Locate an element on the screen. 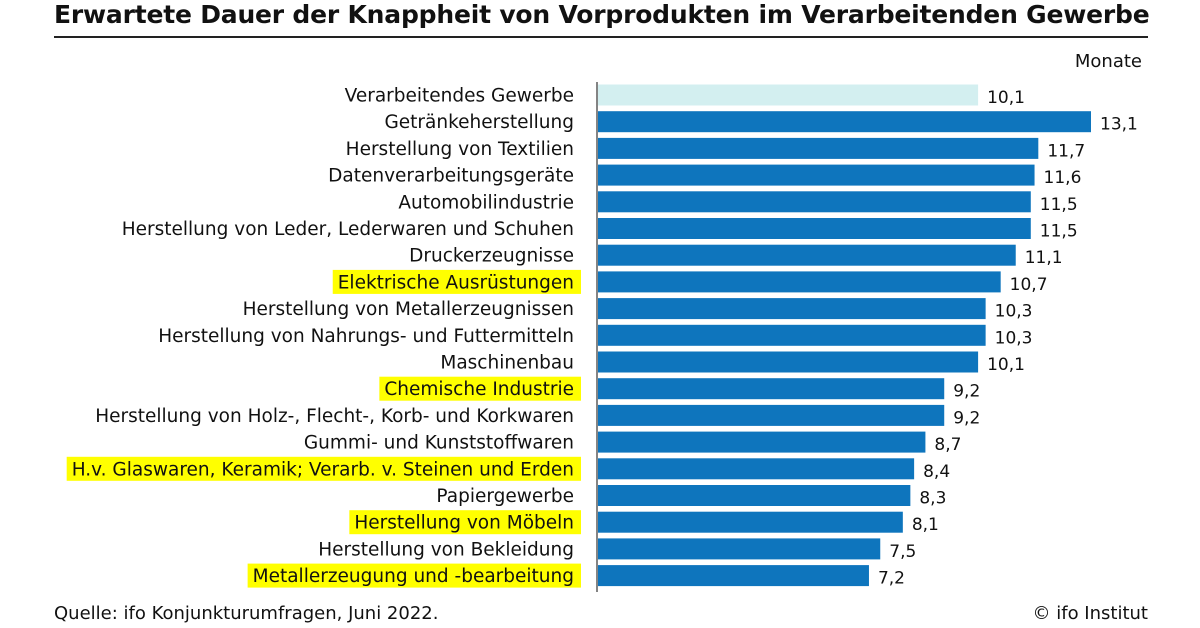  category-label: Metallerzeugung und -bearbeitung is located at coordinates (413, 576).